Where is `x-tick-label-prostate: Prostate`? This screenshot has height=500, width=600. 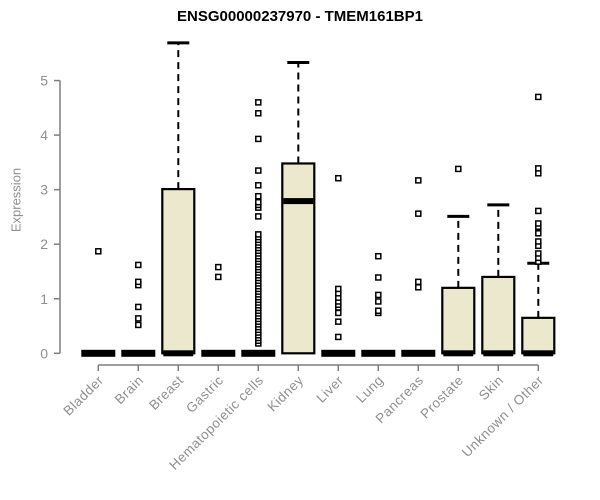 x-tick-label-prostate: Prostate is located at coordinates (441, 397).